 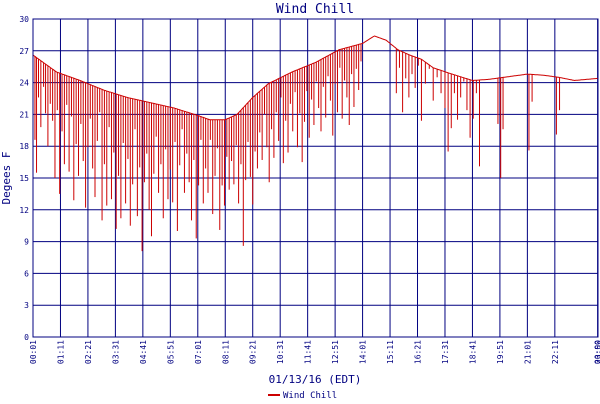 What do you see at coordinates (555, 352) in the screenshot?
I see `x-tick-label: 22:11` at bounding box center [555, 352].